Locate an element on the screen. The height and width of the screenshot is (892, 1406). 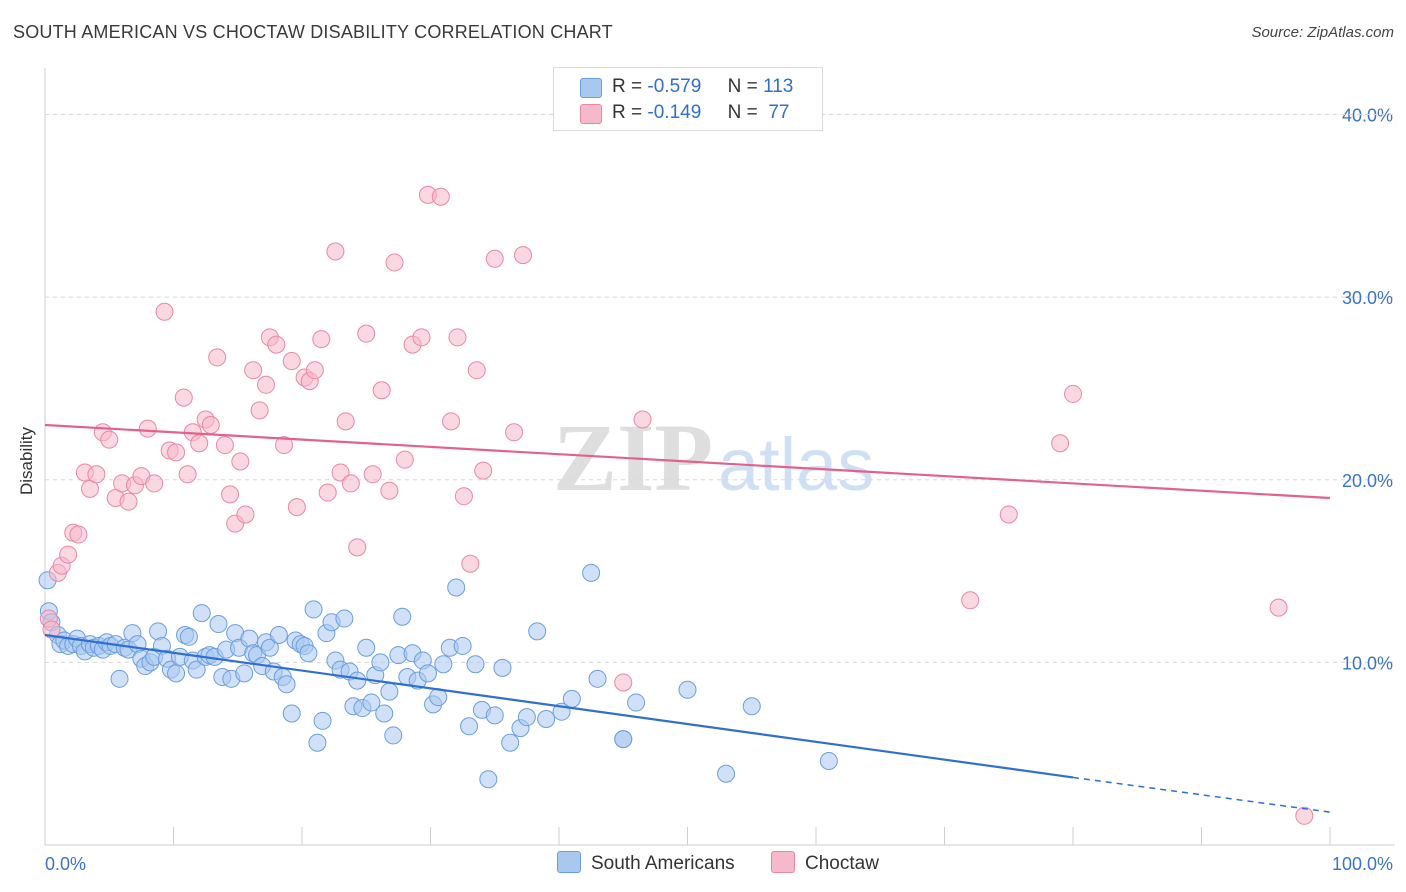
n-value: 77 is located at coordinates (779, 112).